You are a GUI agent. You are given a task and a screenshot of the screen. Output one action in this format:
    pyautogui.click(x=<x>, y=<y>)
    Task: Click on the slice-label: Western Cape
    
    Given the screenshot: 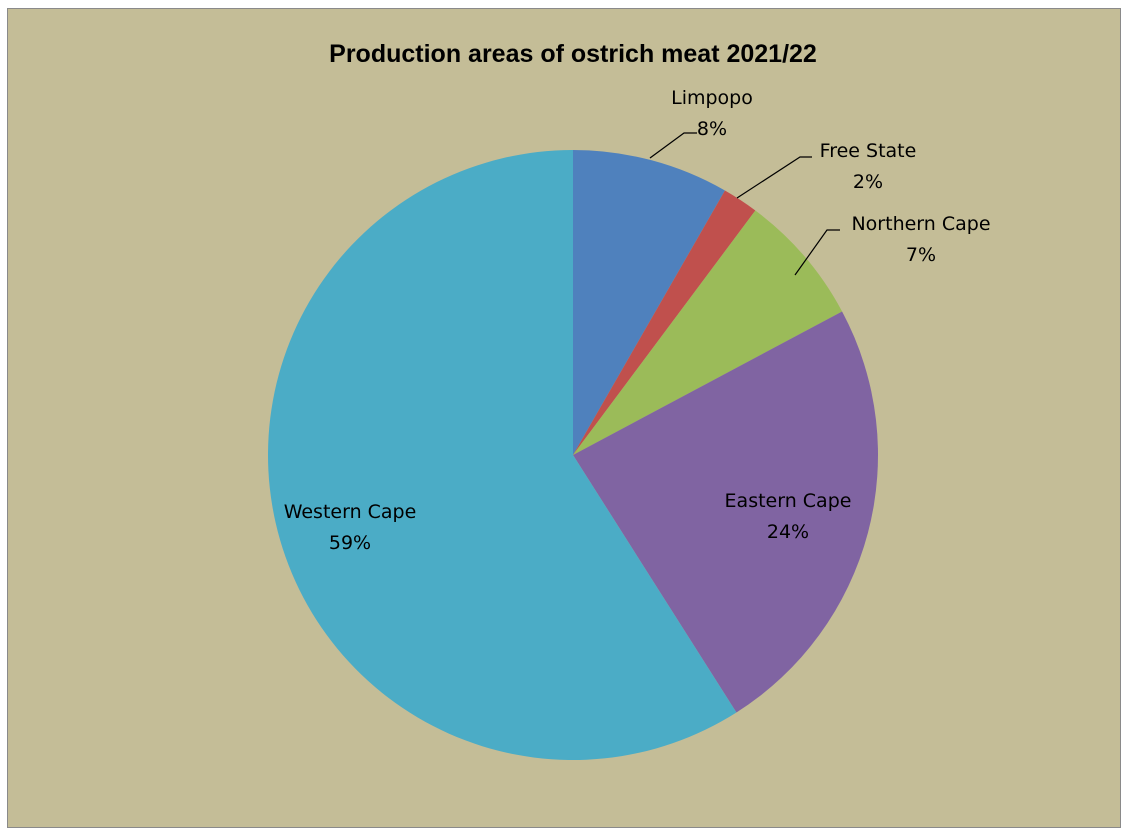 What is the action you would take?
    pyautogui.click(x=350, y=512)
    